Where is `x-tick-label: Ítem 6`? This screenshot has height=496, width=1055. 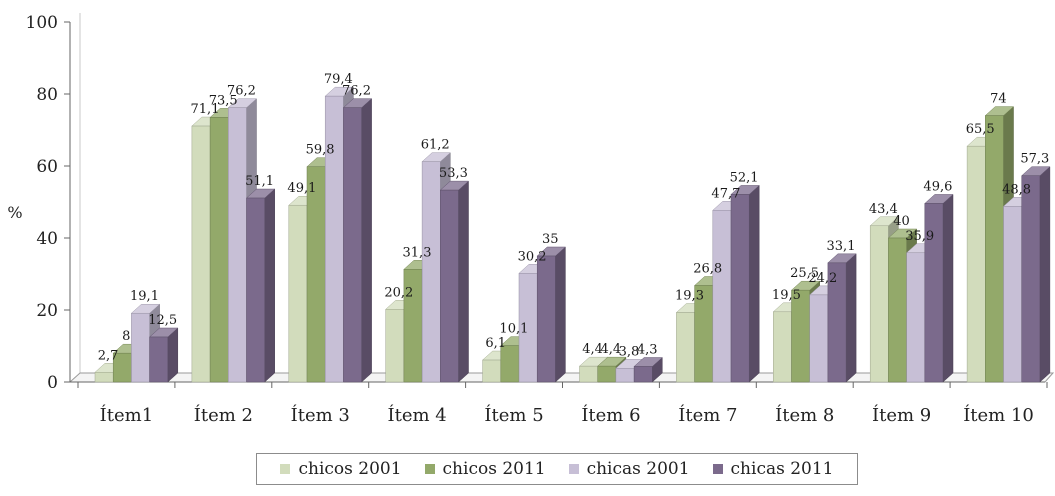
x-tick-label: Ítem 6 is located at coordinates (610, 414).